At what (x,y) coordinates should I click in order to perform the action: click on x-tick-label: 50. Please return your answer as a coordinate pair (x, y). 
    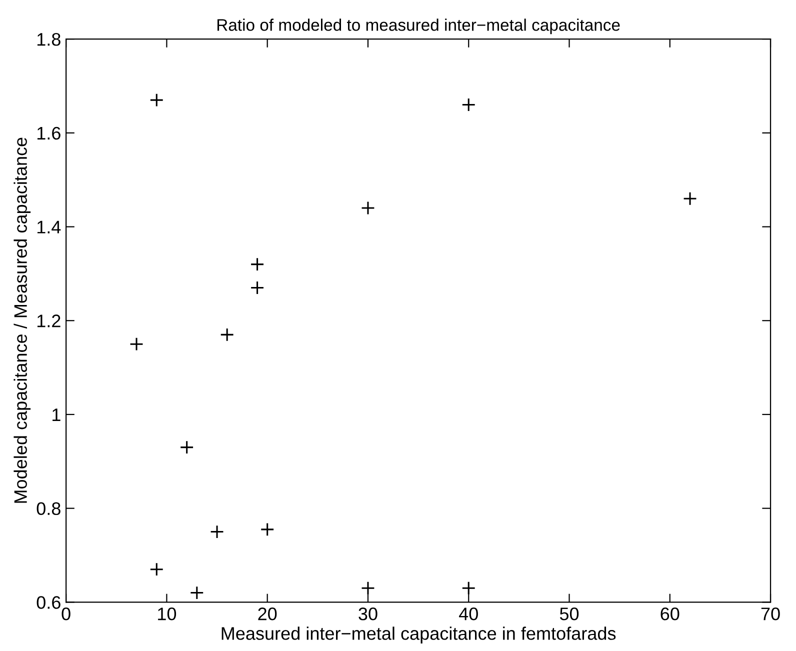
    Looking at the image, I should click on (569, 614).